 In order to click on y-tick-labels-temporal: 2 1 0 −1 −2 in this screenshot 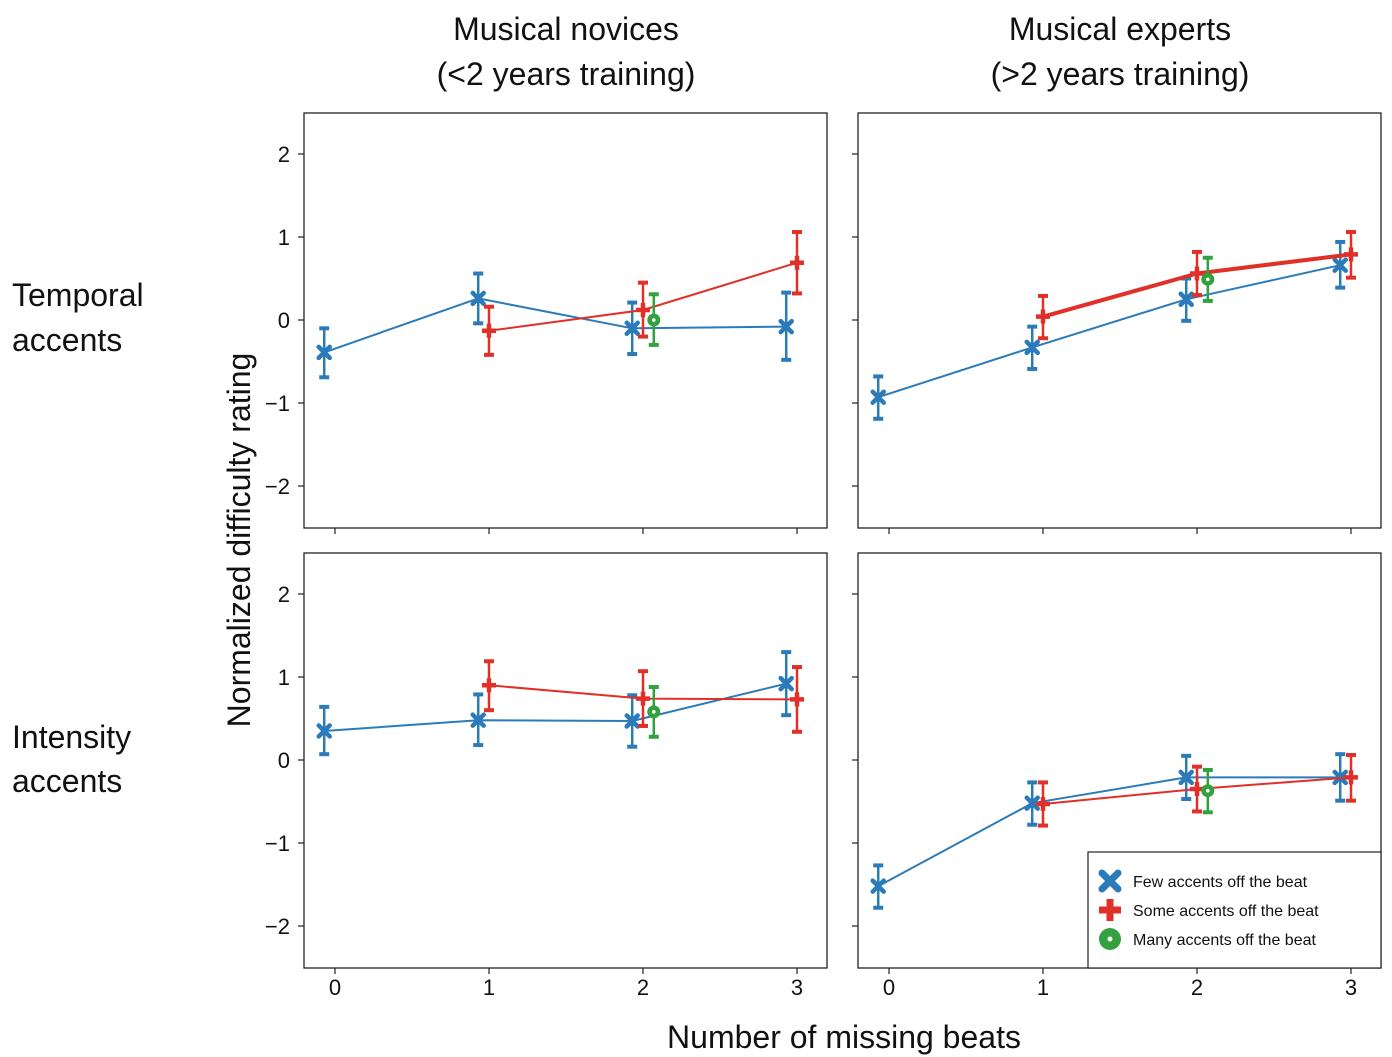, I will do `click(277, 320)`.